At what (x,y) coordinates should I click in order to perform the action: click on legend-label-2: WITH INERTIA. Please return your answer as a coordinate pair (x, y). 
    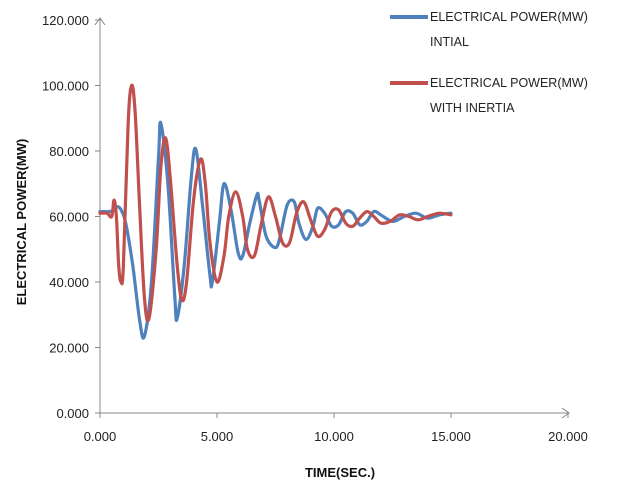
    Looking at the image, I should click on (472, 108).